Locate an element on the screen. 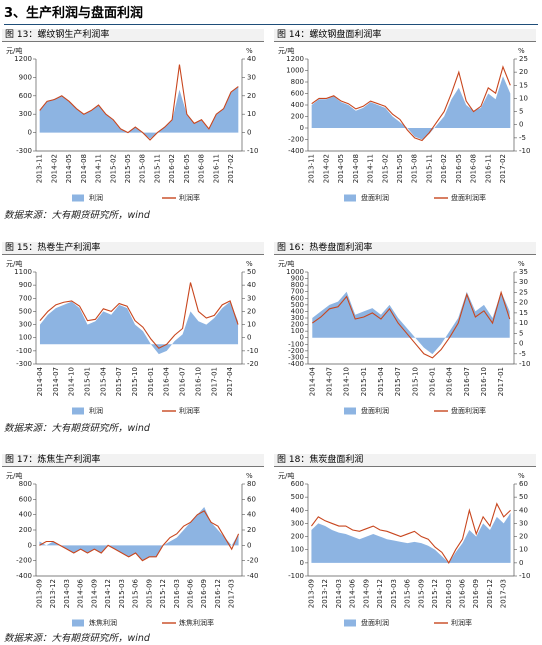 This screenshot has width=542, height=645. x-tick-label: 2013-11 is located at coordinates (40, 168).